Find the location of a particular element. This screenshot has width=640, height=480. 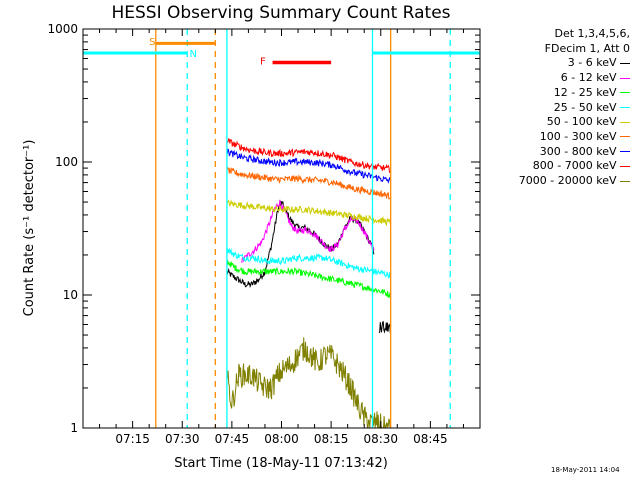

y-tick-label: 1000 is located at coordinates (62, 29).